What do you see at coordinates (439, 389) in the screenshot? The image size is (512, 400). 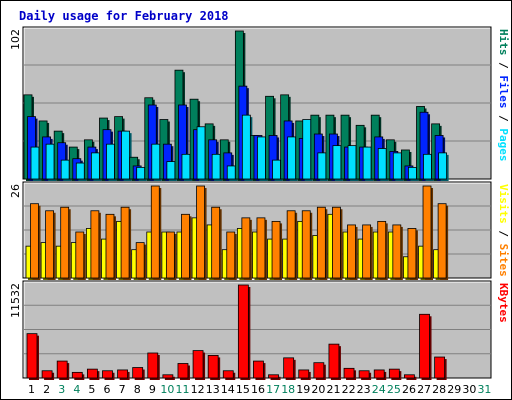 I see `day-label: 28` at bounding box center [439, 389].